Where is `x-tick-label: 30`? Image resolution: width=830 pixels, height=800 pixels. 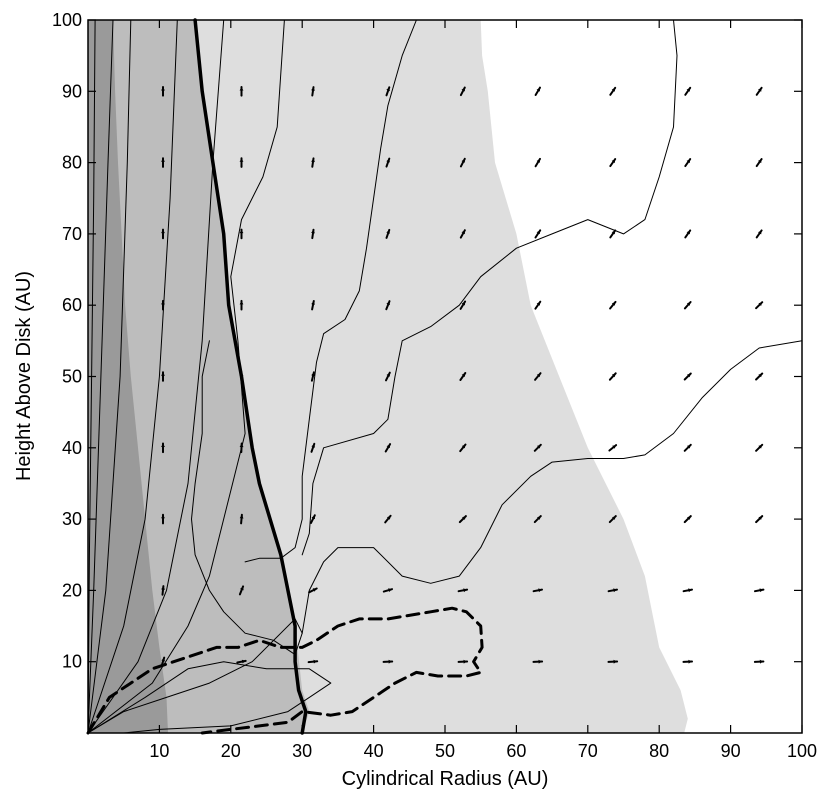 x-tick-label: 30 is located at coordinates (302, 751).